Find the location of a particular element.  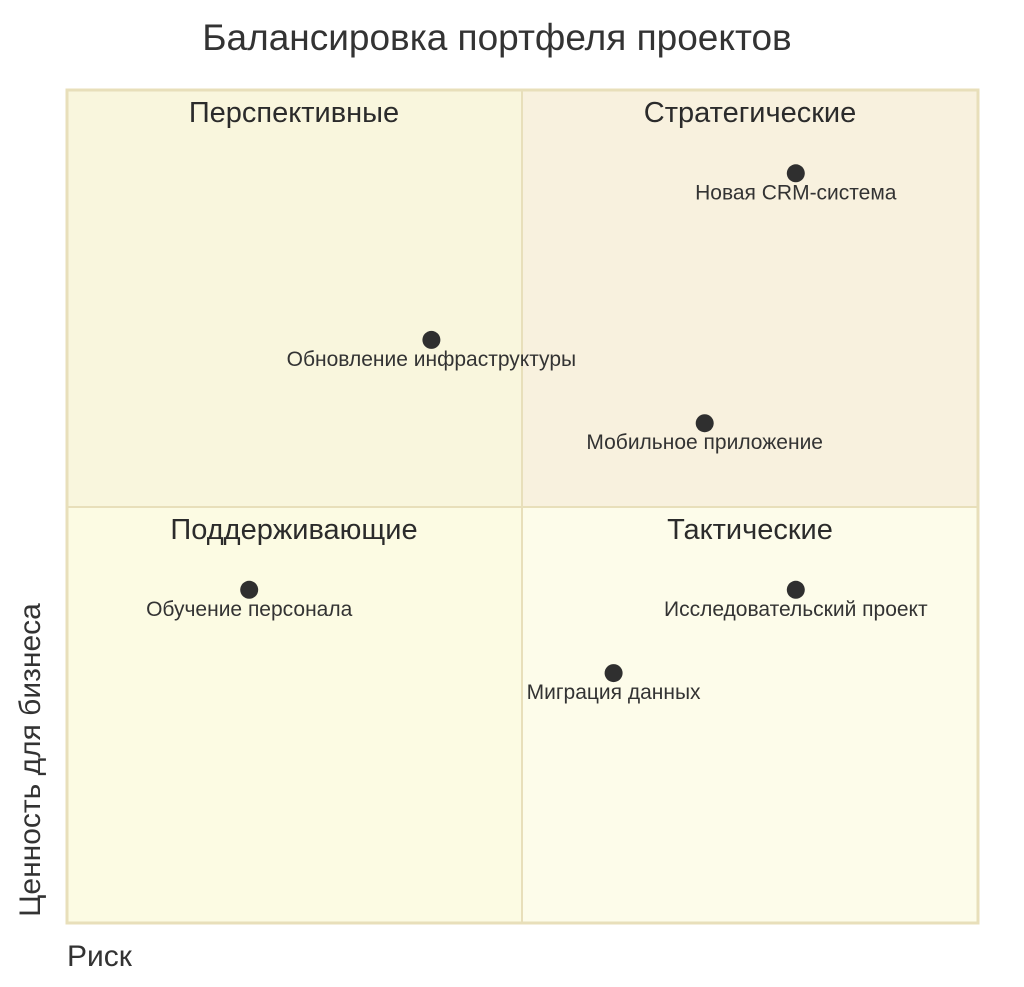

data-point-label: Обучение персонала is located at coordinates (249, 609).